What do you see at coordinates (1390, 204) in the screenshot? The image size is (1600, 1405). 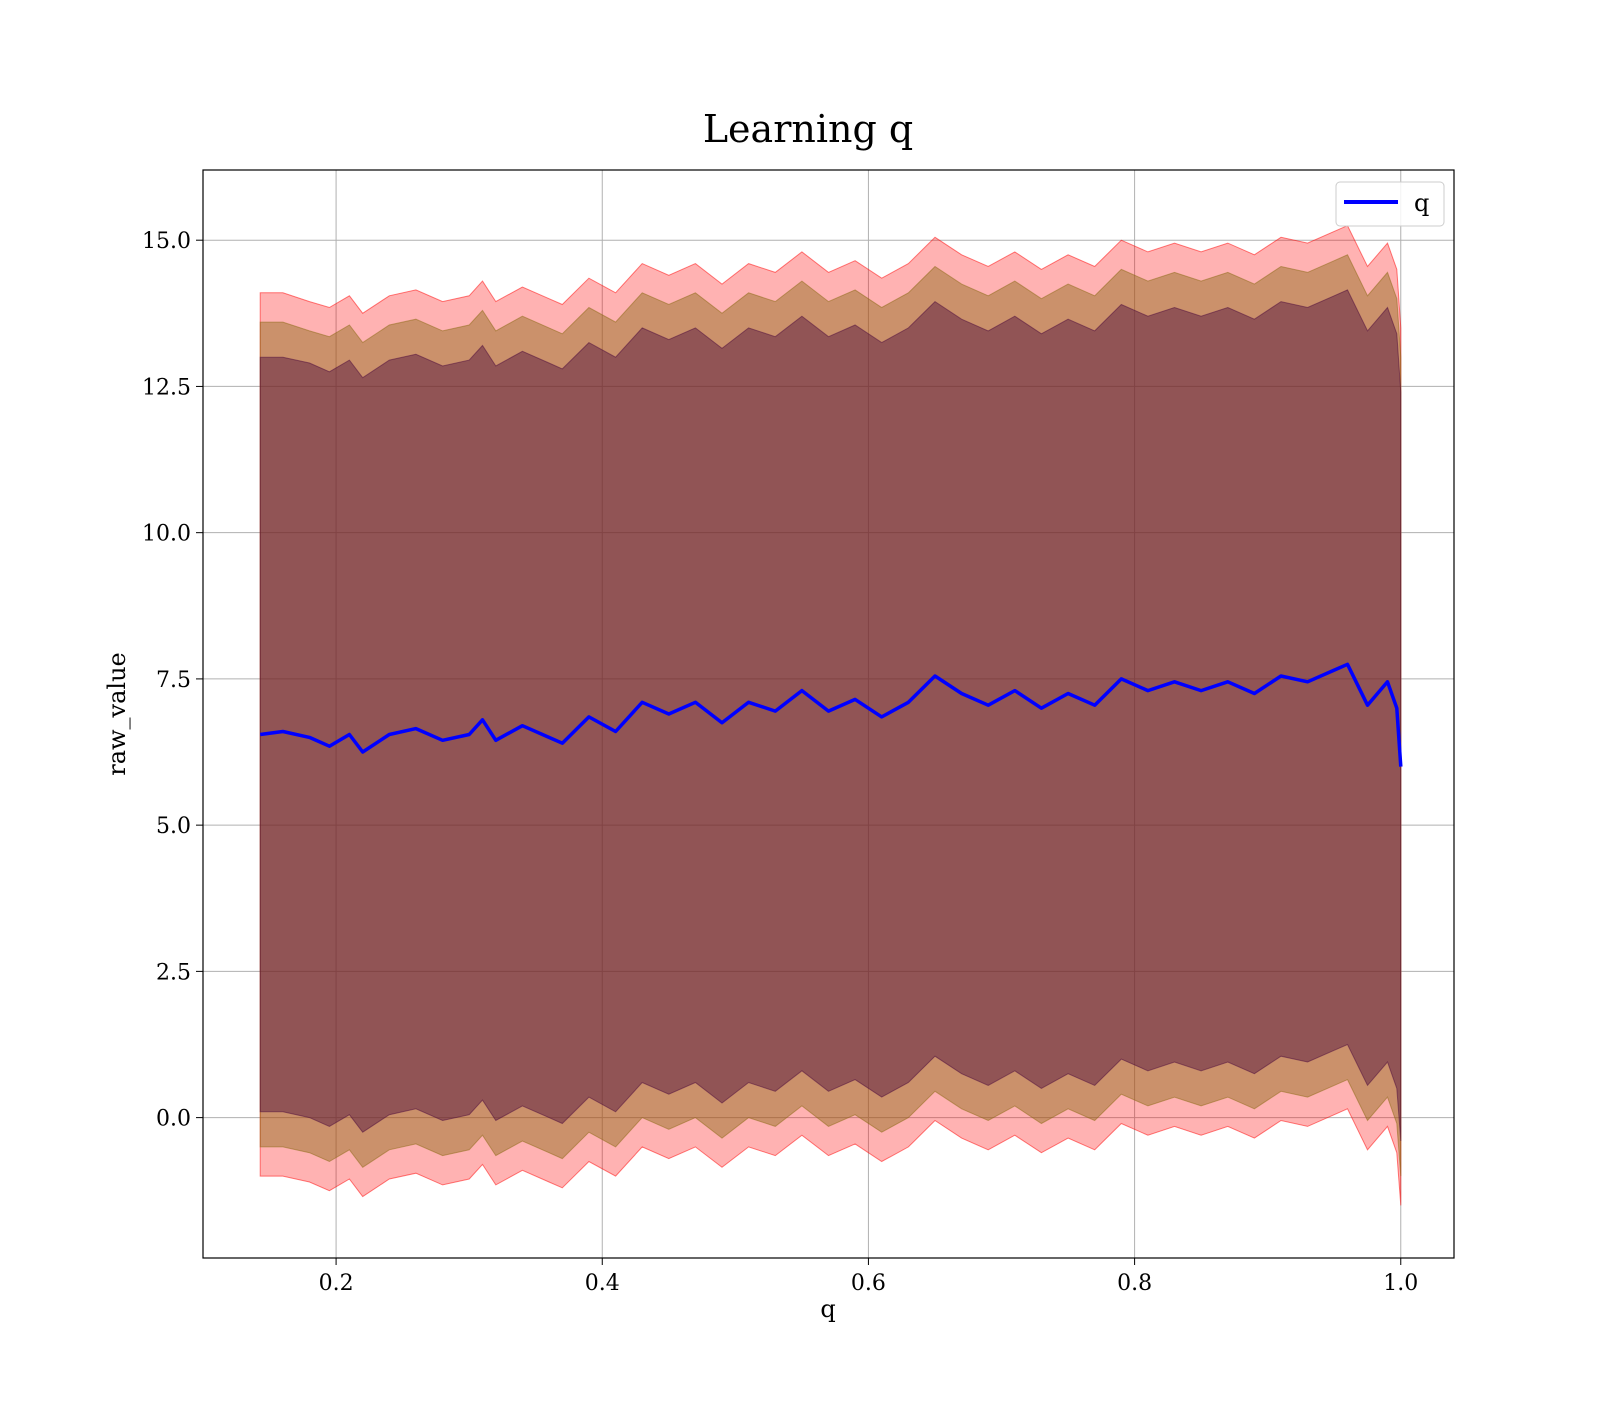 I see `legend: q` at bounding box center [1390, 204].